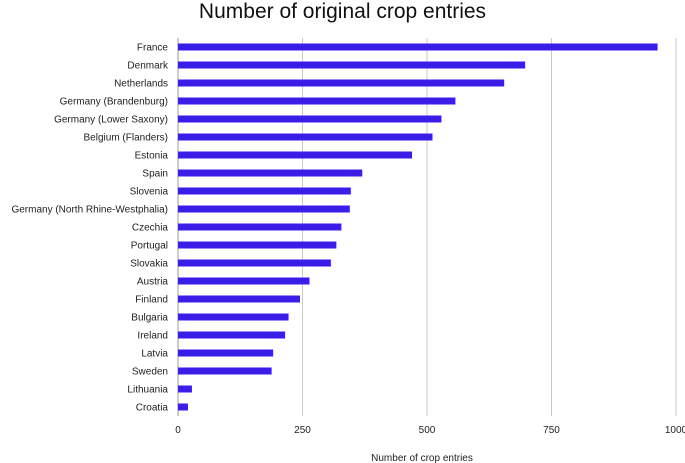  What do you see at coordinates (149, 264) in the screenshot?
I see `category-label: Slovakia` at bounding box center [149, 264].